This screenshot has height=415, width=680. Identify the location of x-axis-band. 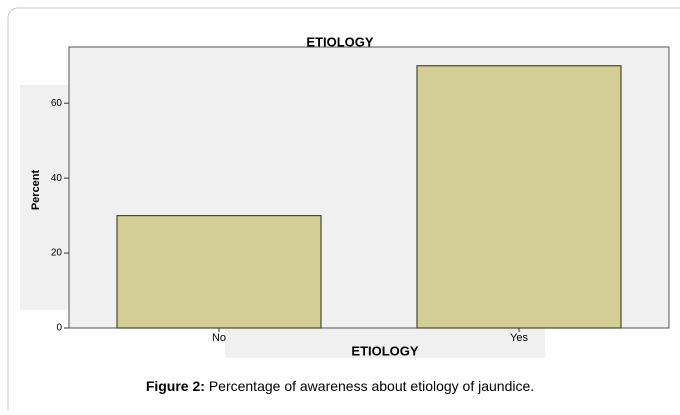
(385, 343).